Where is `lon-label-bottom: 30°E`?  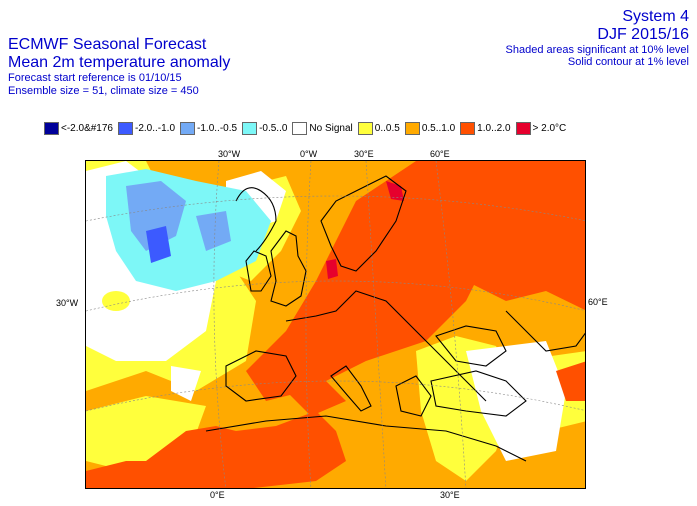
lon-label-bottom: 30°E is located at coordinates (450, 495).